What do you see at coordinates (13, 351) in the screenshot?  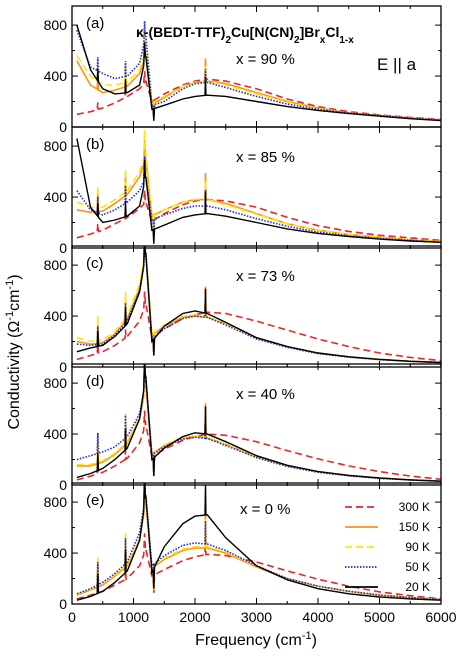 I see `y-axis-title: Conductivity (Ω-1cm-1)` at bounding box center [13, 351].